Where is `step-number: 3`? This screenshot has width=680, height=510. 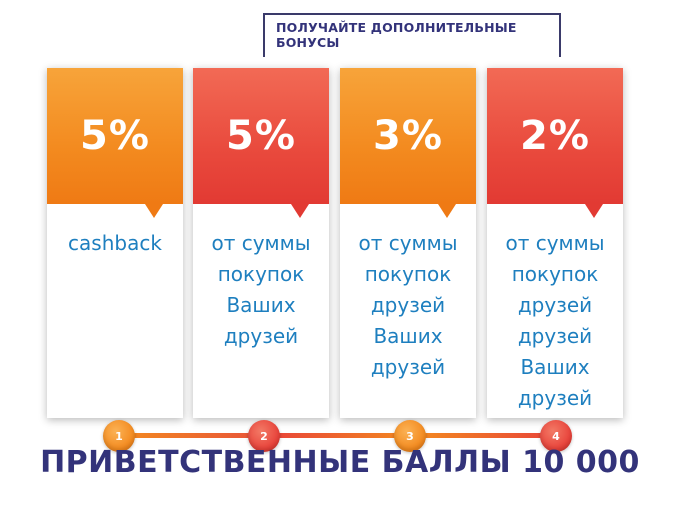 step-number: 3 is located at coordinates (410, 436).